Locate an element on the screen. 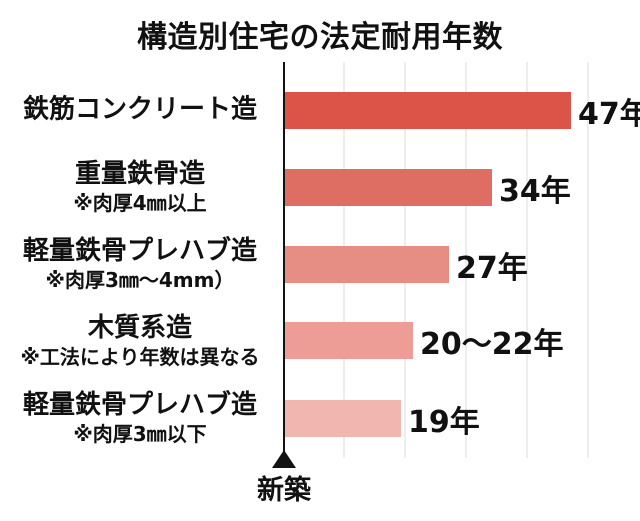 The image size is (640, 521). category-label-rc: 鉄筋コンクリート造 is located at coordinates (140, 110).